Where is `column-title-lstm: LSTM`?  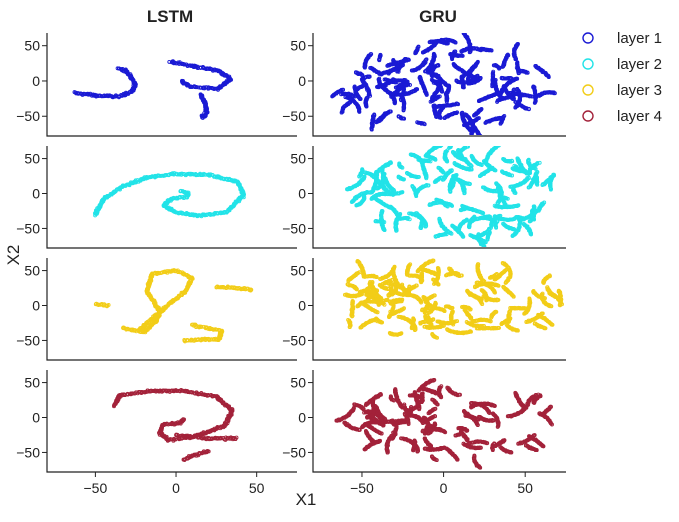 column-title-lstm: LSTM is located at coordinates (170, 16).